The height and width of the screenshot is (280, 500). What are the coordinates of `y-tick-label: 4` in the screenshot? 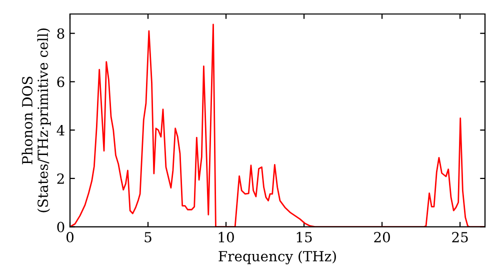 It's located at (60, 130).